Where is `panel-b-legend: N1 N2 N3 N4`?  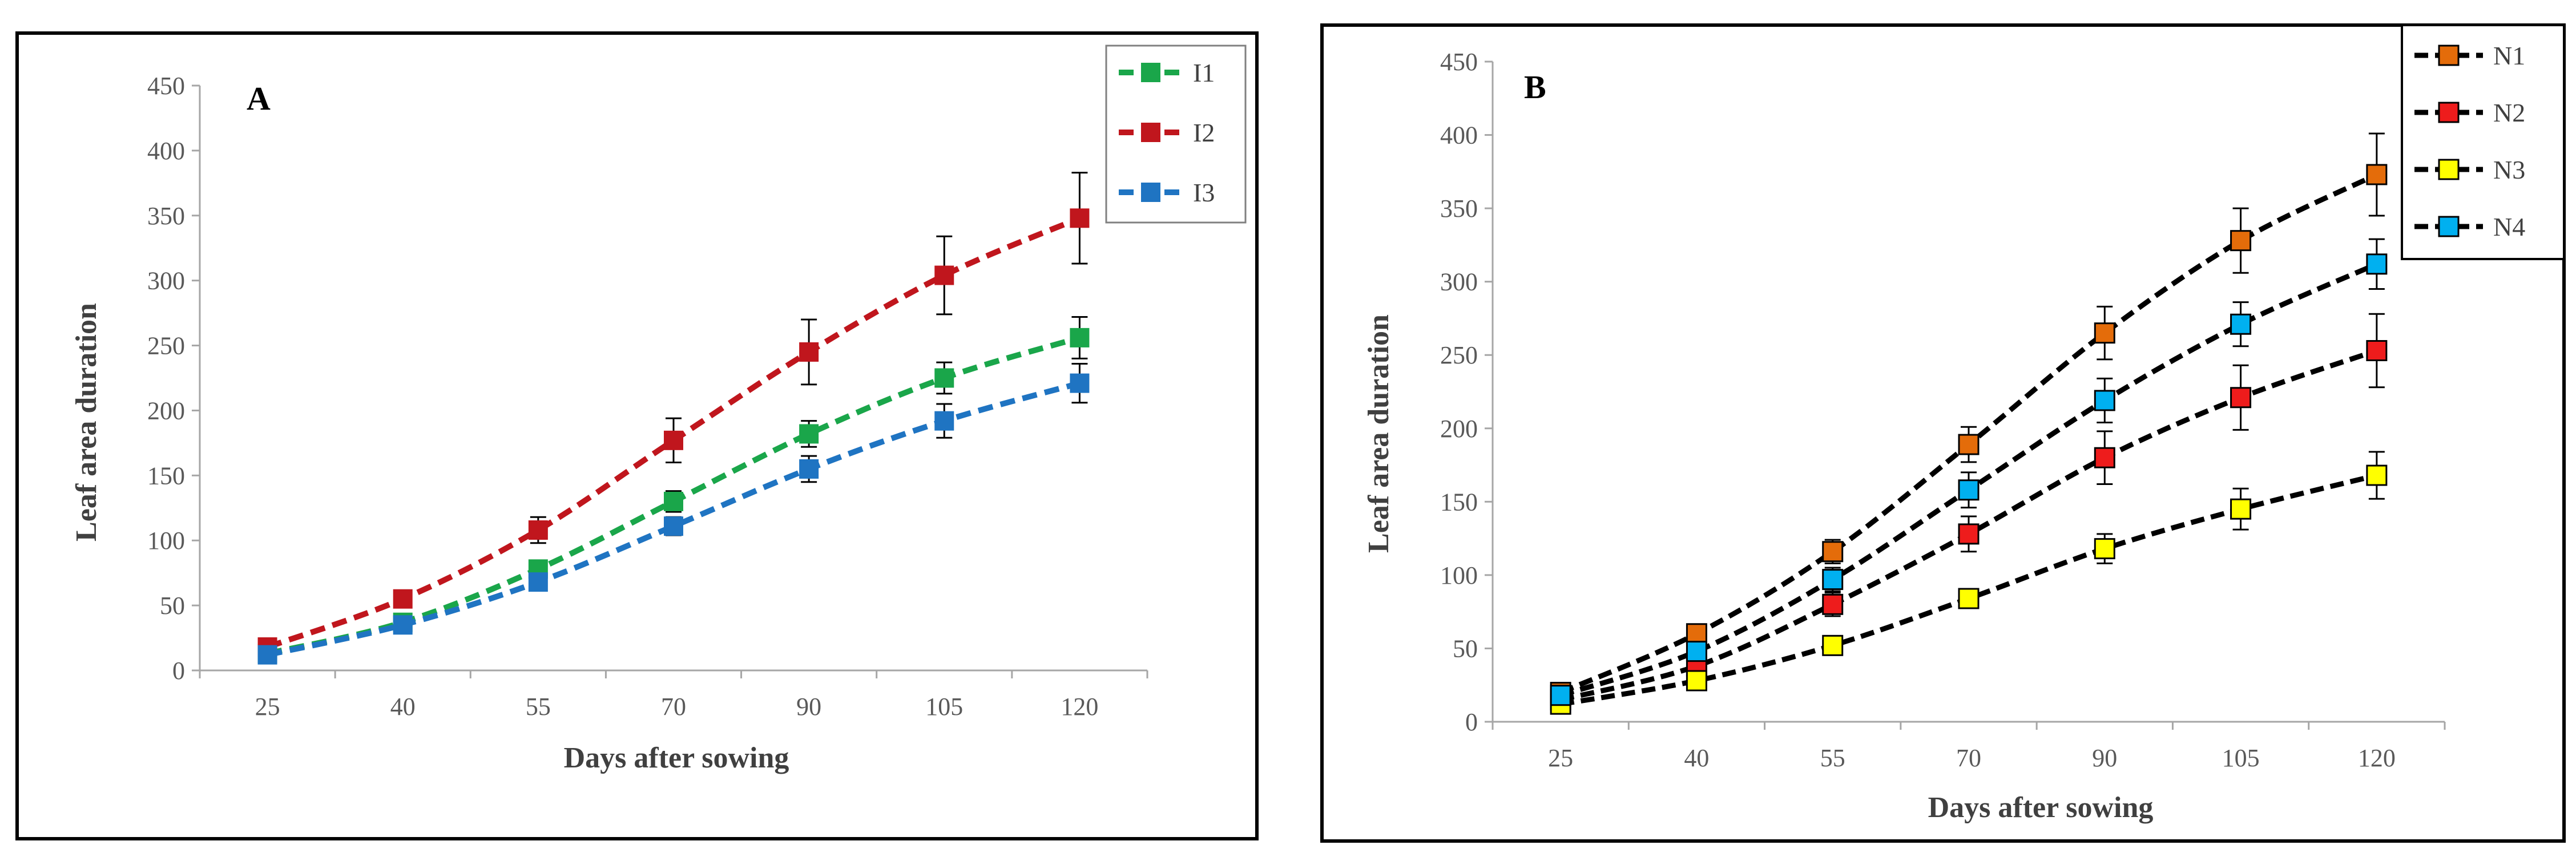
panel-b-legend: N1 N2 N3 N4 is located at coordinates (2483, 142).